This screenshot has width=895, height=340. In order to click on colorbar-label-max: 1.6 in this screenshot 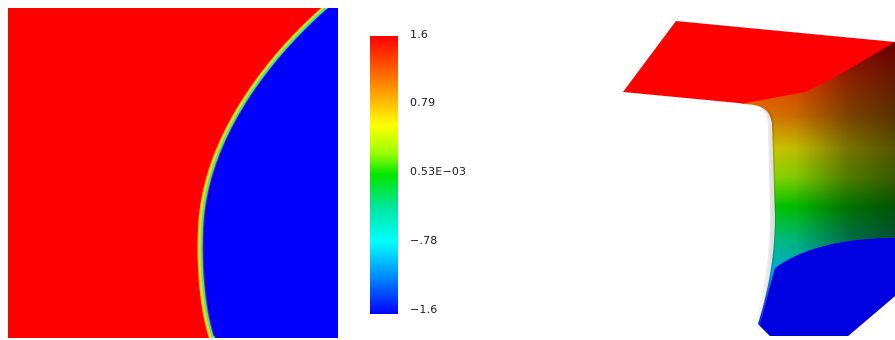, I will do `click(419, 34)`.